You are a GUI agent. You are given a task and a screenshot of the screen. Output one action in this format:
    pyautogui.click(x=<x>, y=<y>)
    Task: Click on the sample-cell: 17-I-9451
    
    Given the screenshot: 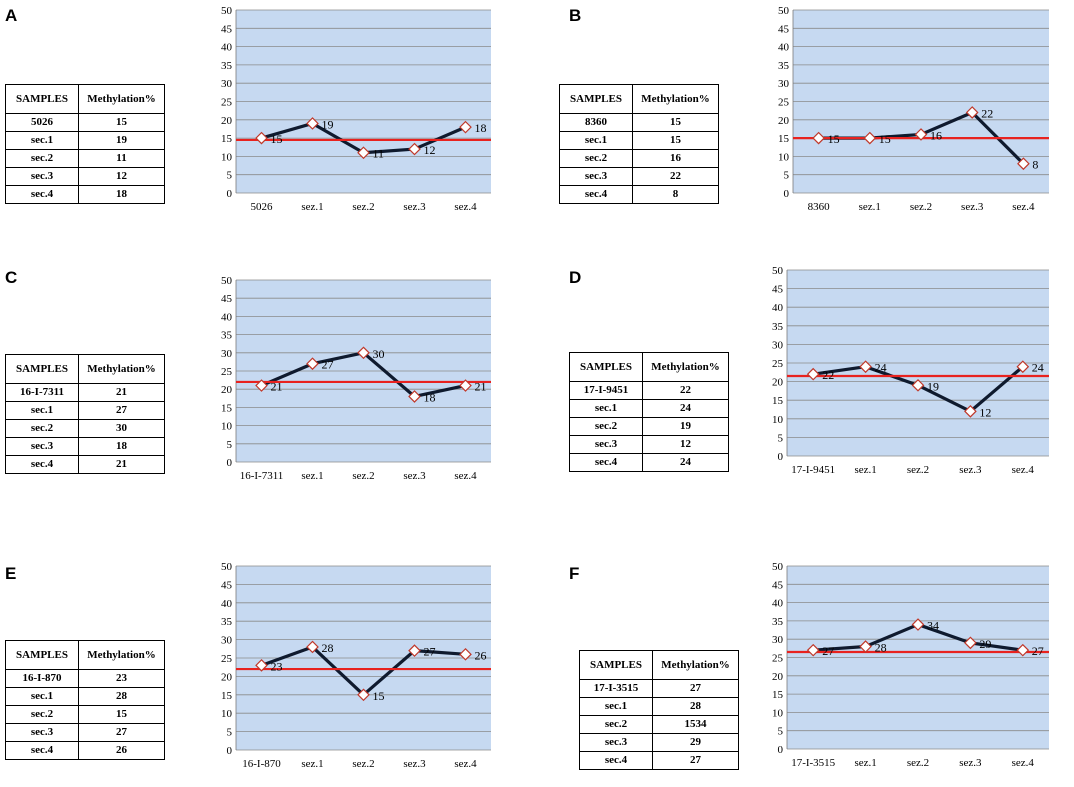 What is the action you would take?
    pyautogui.click(x=606, y=390)
    